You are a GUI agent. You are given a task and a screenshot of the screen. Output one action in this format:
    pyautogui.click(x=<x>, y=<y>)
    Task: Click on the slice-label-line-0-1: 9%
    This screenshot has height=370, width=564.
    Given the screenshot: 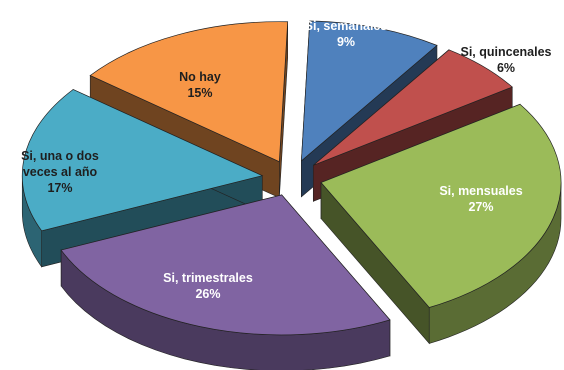 What is the action you would take?
    pyautogui.click(x=346, y=42)
    